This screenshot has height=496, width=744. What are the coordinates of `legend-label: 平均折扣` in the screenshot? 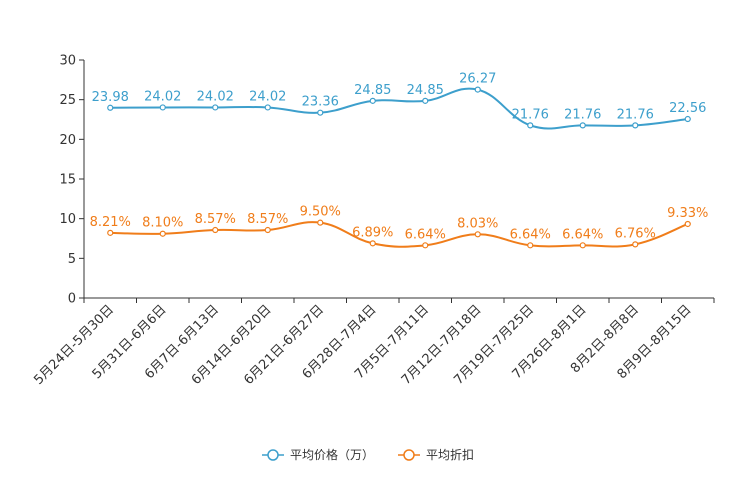 It's located at (450, 454).